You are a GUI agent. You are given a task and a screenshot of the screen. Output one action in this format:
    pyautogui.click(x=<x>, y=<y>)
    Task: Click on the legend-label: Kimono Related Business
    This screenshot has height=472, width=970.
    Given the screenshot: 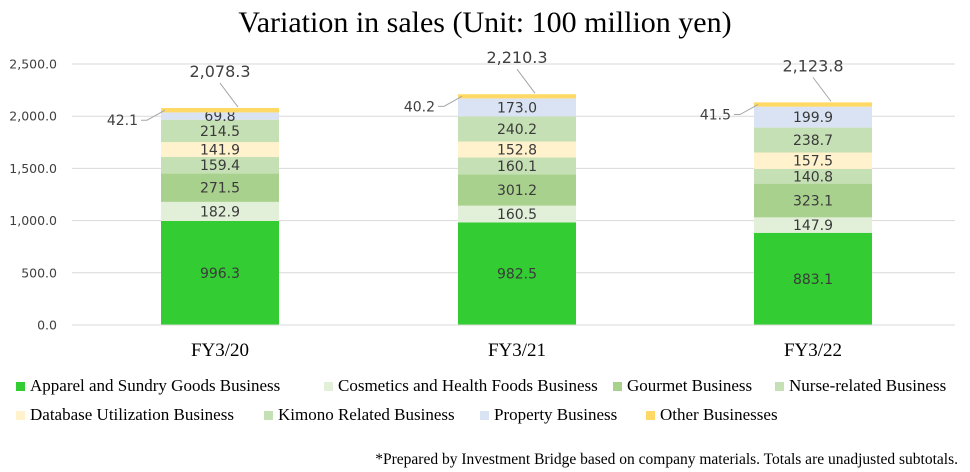 What is the action you would take?
    pyautogui.click(x=366, y=414)
    